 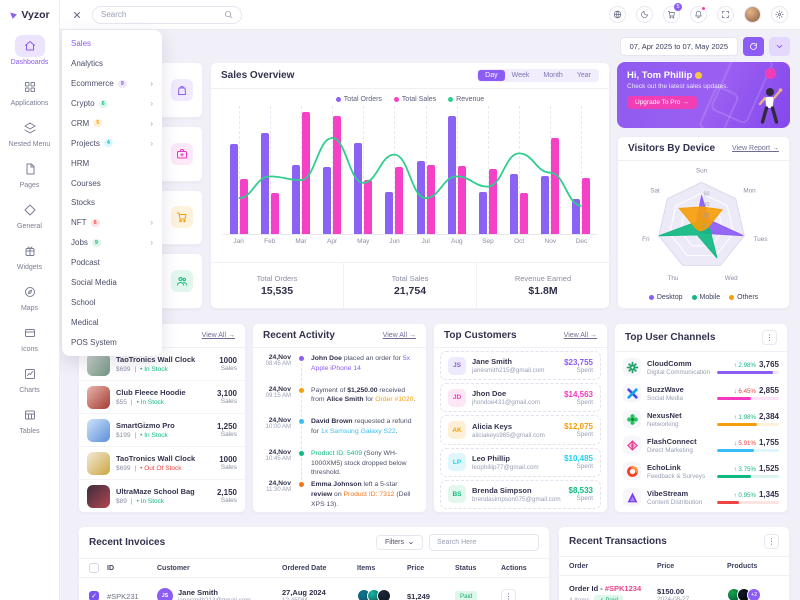 What do you see at coordinates (270, 241) in the screenshot?
I see `x-tick: Feb` at bounding box center [270, 241].